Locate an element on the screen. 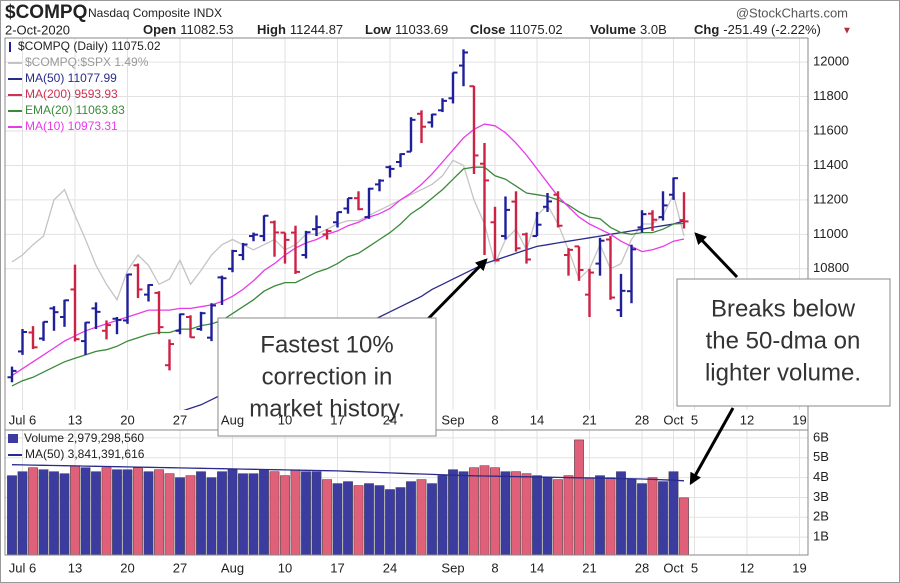 Image resolution: width=900 pixels, height=583 pixels. x-tick-label: 13 is located at coordinates (75, 567).